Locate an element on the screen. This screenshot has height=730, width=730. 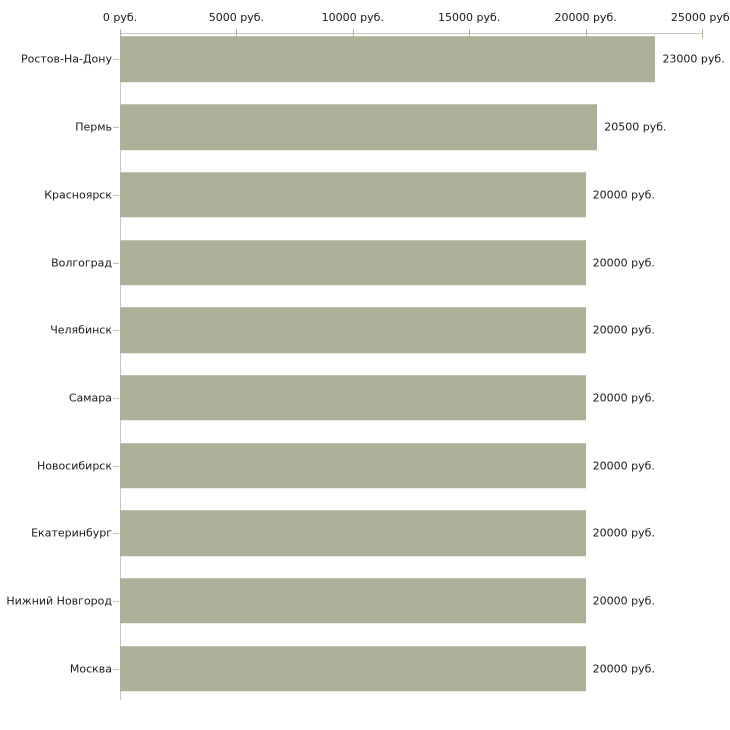
category-label: Красноярск is located at coordinates (78, 195).